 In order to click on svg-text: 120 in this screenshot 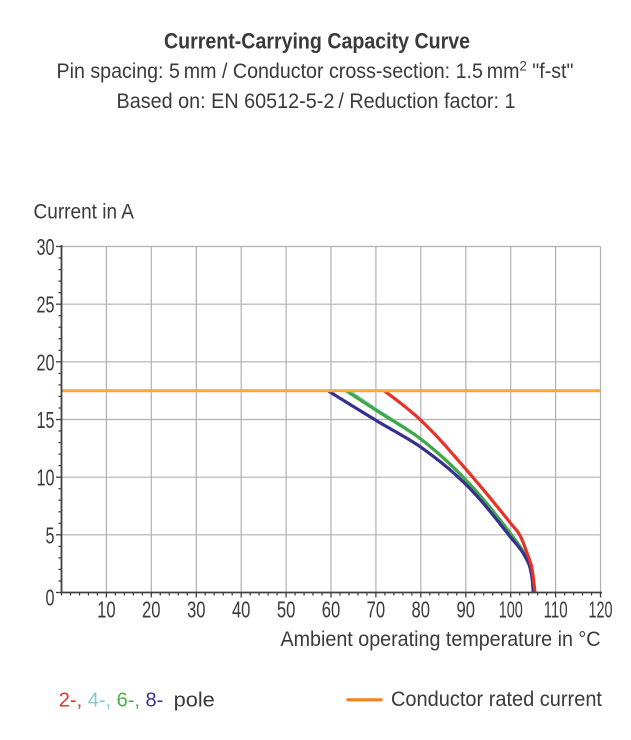, I will do `click(601, 609)`.